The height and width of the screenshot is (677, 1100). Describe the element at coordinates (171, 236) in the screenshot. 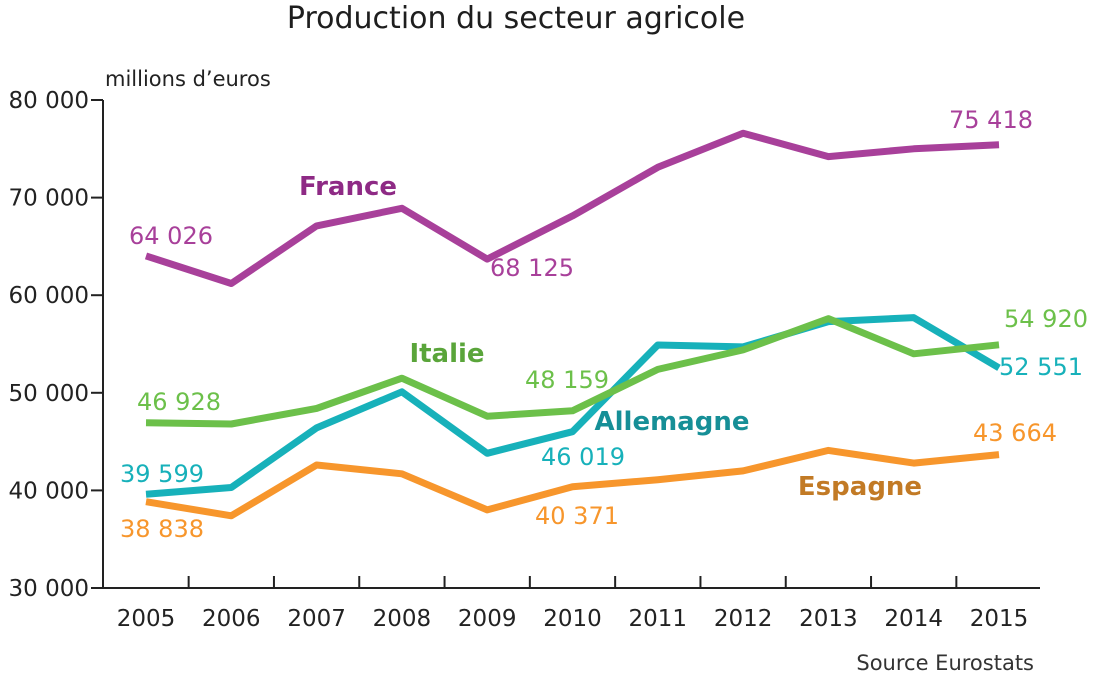

I see `data-label-france: 64 026` at that location.